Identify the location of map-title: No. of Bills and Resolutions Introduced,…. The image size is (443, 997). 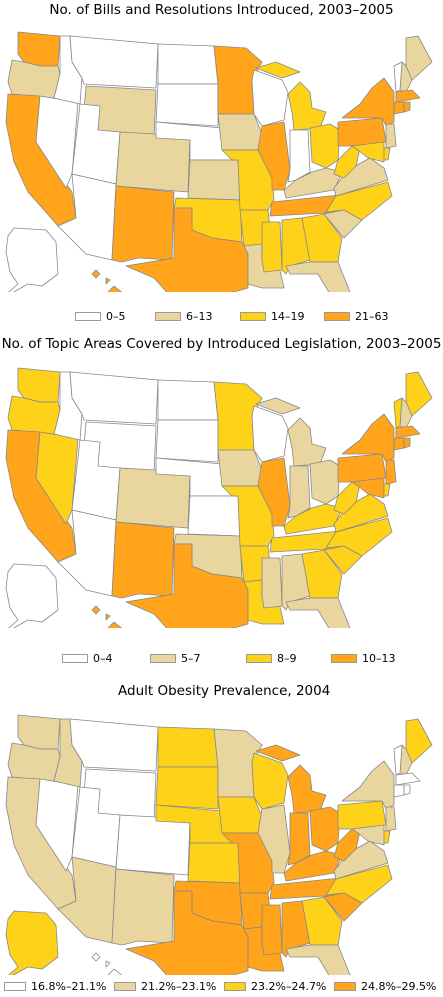
(221, 10).